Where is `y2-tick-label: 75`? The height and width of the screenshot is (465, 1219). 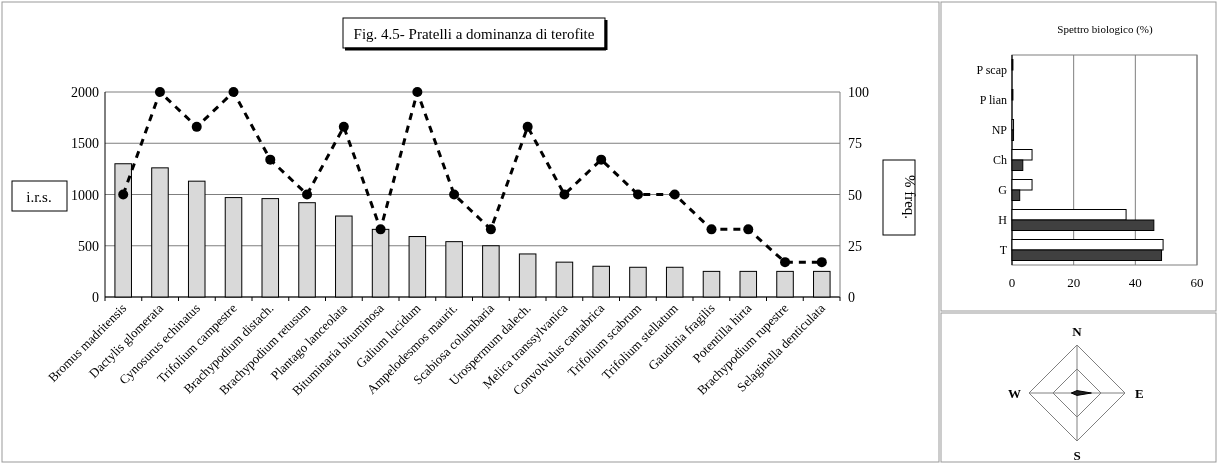 y2-tick-label: 75 is located at coordinates (855, 144).